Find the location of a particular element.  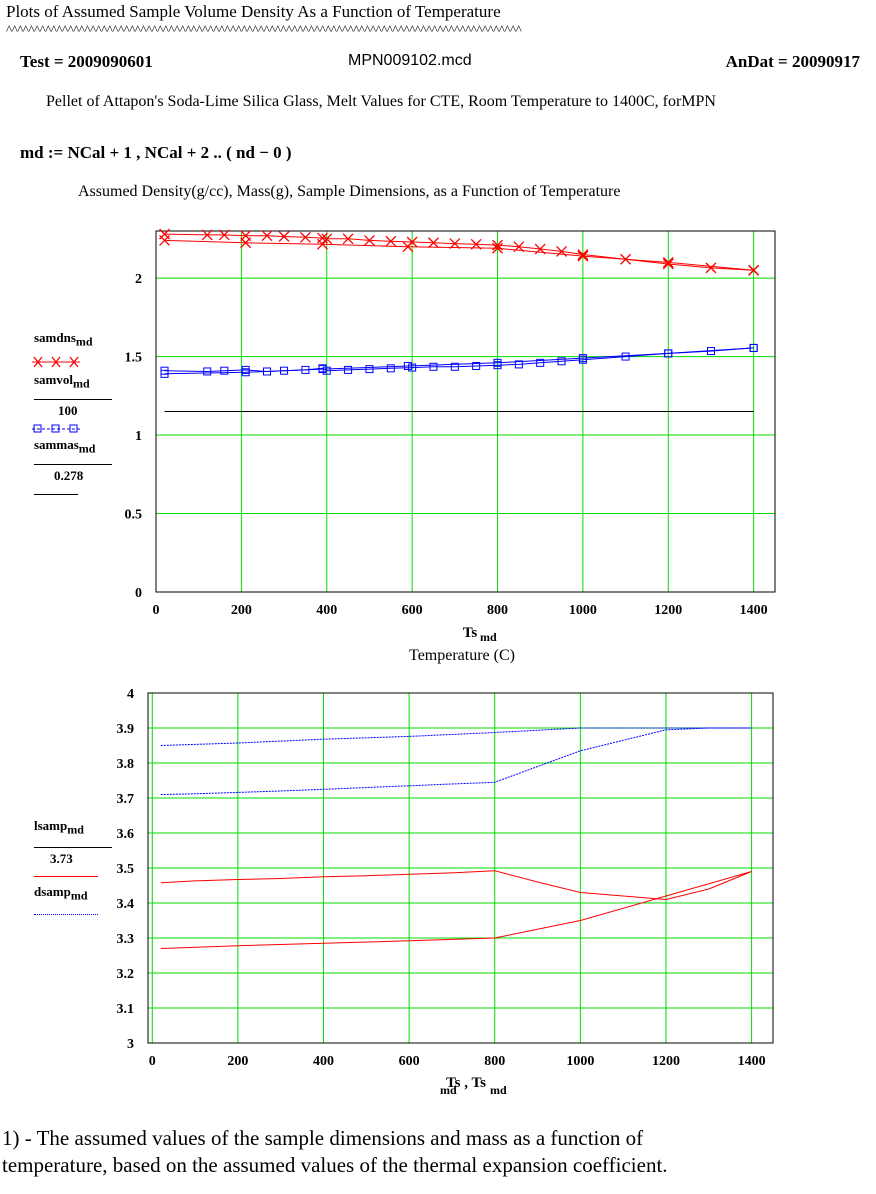

legend-dsamp-line is located at coordinates (66, 914).